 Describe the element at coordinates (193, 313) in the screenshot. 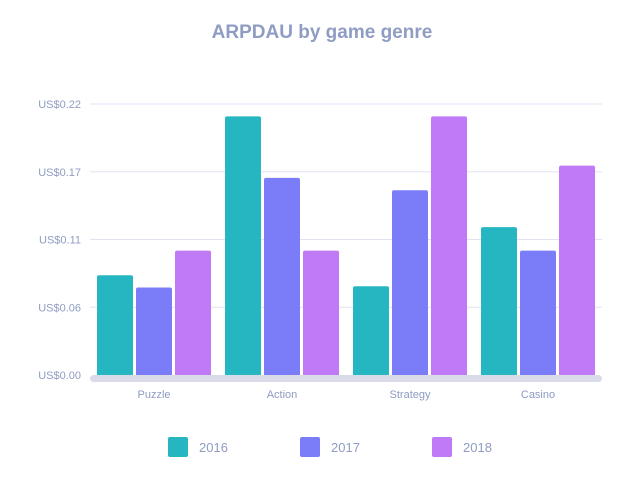

I see `bar-puzzle-2018` at that location.